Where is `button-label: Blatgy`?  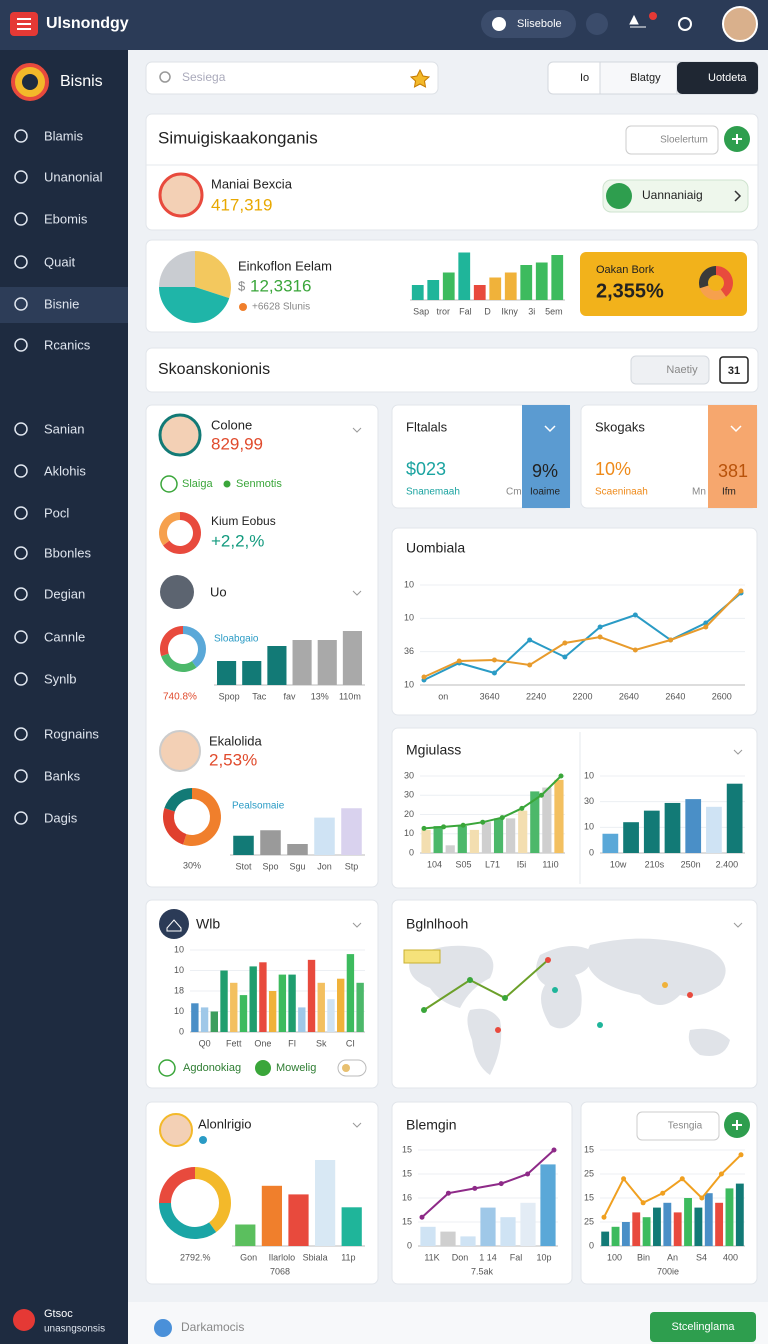
button-label: Blatgy is located at coordinates (645, 78).